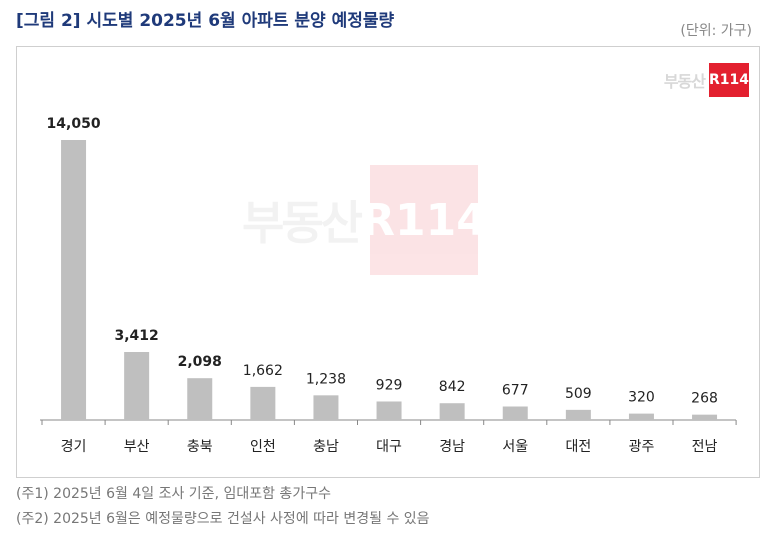 This screenshot has height=538, width=774. I want to click on bar-서울, so click(515, 413).